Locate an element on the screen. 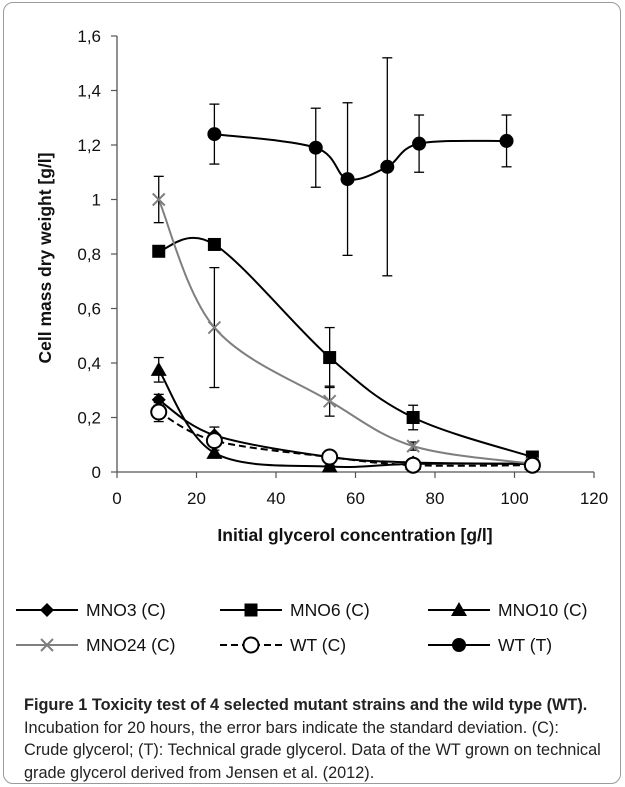 The image size is (625, 787). x-tick-label: 60 is located at coordinates (355, 498).